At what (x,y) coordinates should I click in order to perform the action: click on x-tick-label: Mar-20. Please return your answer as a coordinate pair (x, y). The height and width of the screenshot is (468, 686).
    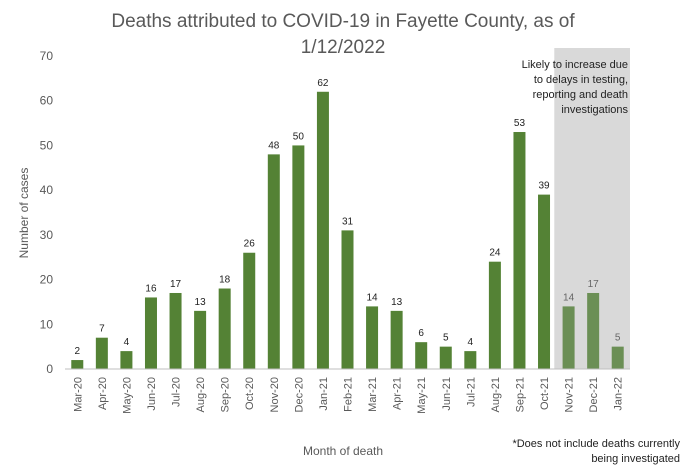
    Looking at the image, I should click on (78, 394).